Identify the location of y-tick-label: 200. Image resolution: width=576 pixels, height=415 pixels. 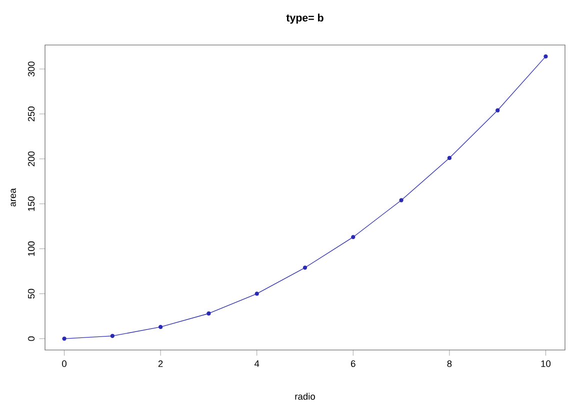
(31, 158).